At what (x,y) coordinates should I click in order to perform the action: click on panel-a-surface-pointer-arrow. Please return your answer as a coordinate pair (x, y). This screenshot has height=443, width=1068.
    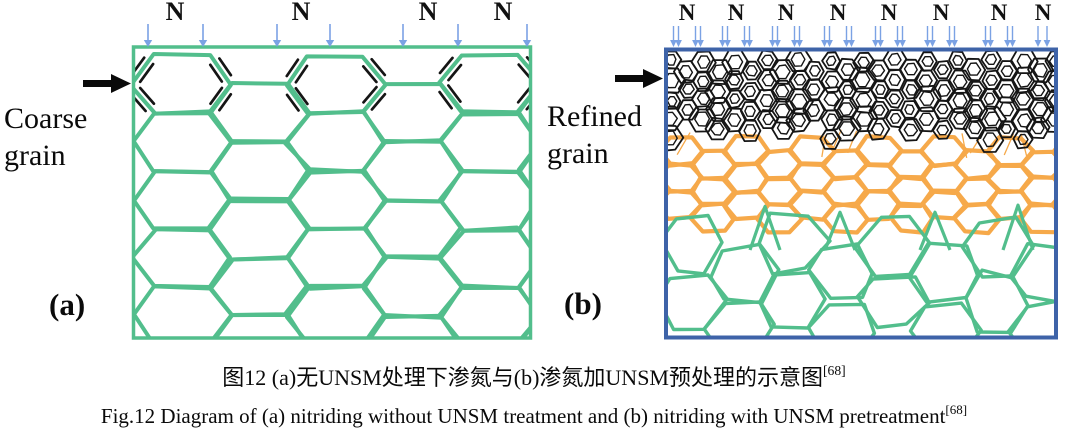
    Looking at the image, I should click on (107, 83).